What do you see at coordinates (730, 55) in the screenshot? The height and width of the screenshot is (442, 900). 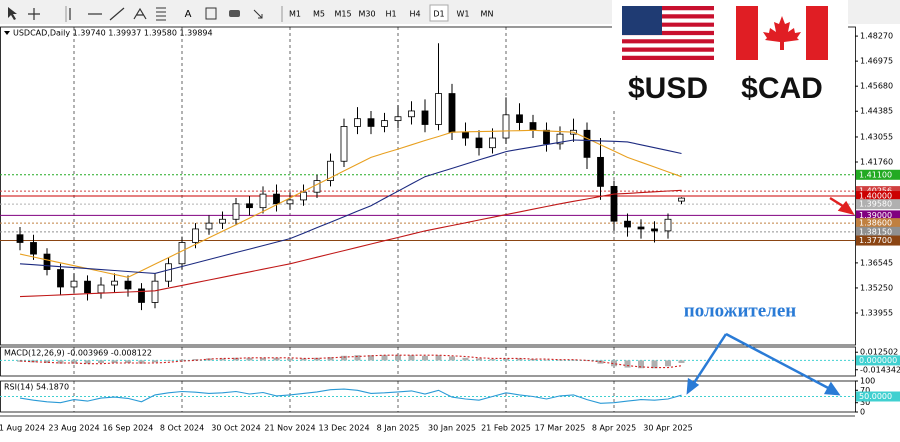 I see `currency-flags: $USD $CAD` at bounding box center [730, 55].